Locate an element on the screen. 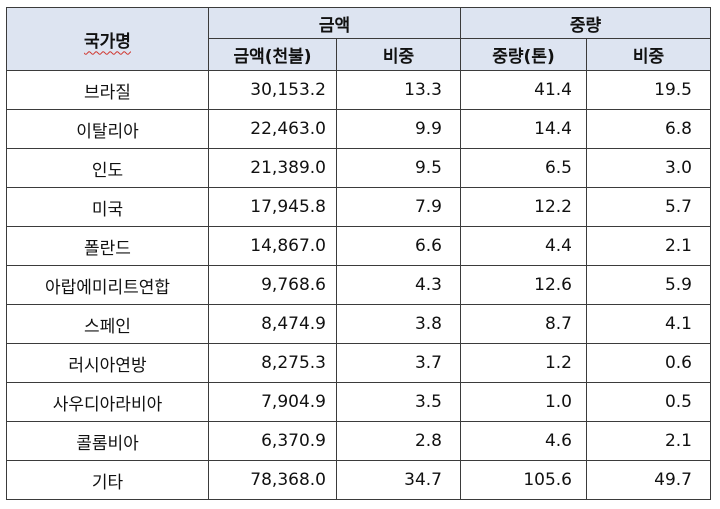 This screenshot has width=720, height=509. table-row: 기타 78,368.0 34.7 105.6 49.7 is located at coordinates (358, 480).